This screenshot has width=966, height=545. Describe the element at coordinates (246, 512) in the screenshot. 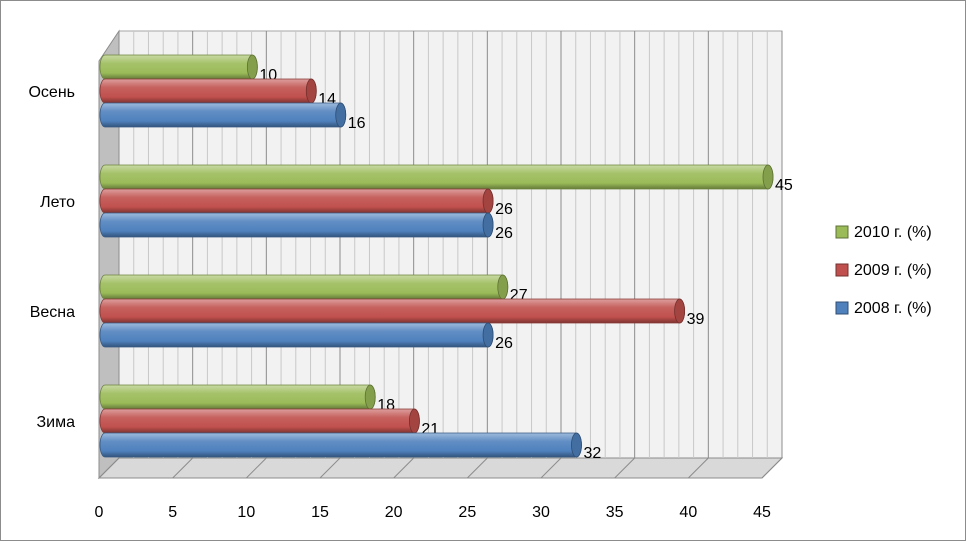

I see `x-tick-label: 10` at that location.